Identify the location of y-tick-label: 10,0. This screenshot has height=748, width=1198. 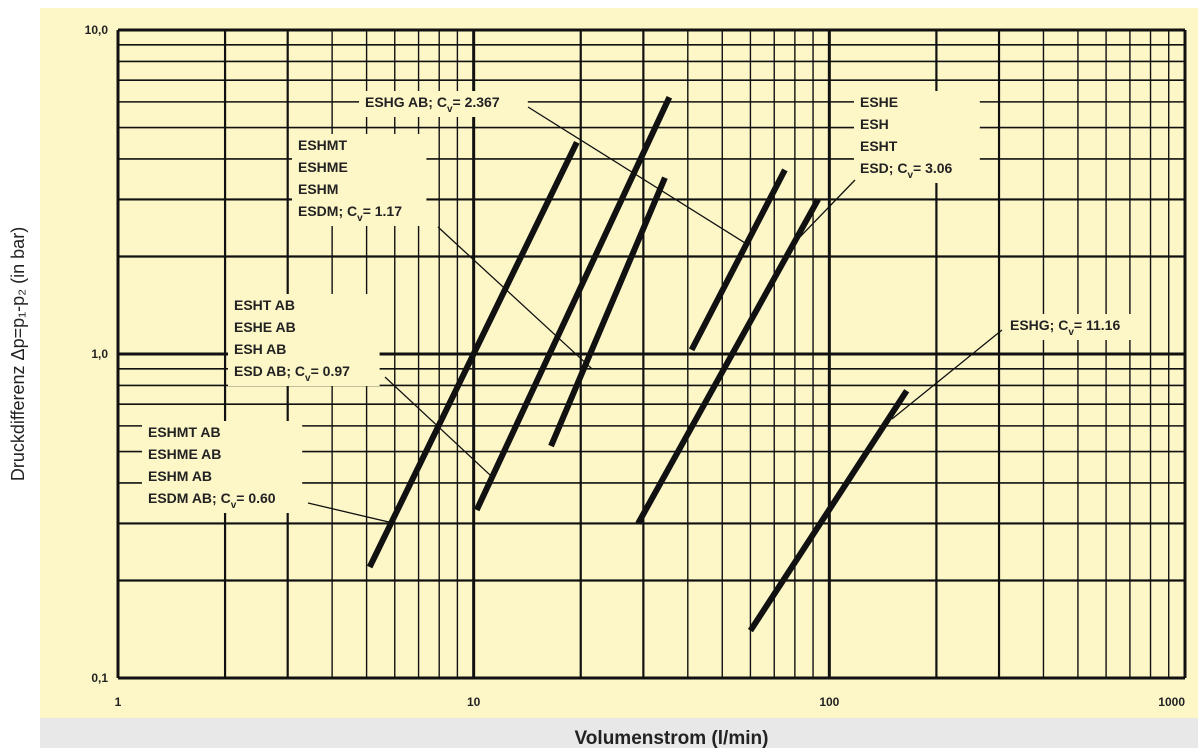
(97, 30).